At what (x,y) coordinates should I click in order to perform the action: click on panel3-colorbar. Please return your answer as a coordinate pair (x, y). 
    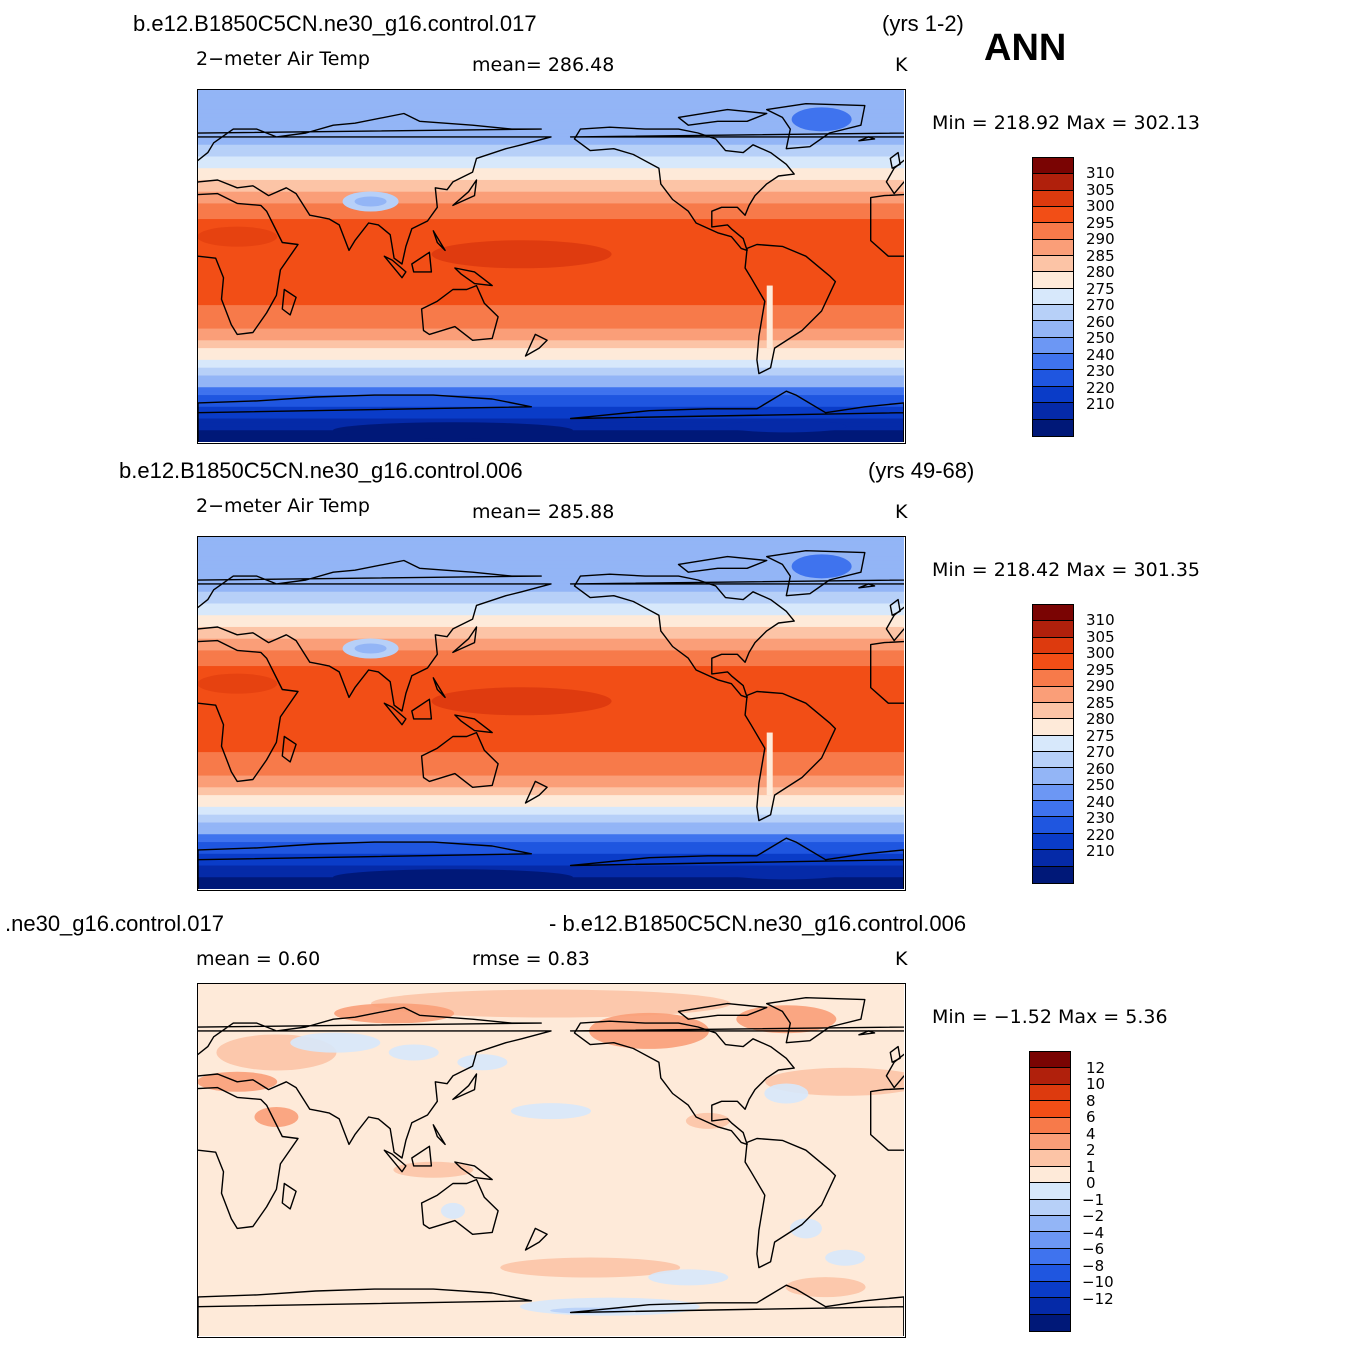
    Looking at the image, I should click on (1050, 1191).